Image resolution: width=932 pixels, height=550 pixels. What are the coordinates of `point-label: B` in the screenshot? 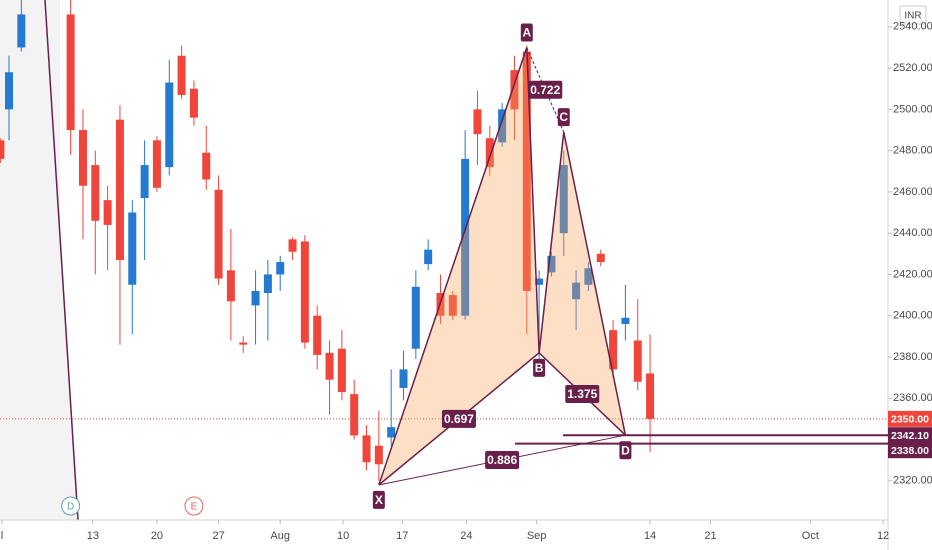 It's located at (539, 368).